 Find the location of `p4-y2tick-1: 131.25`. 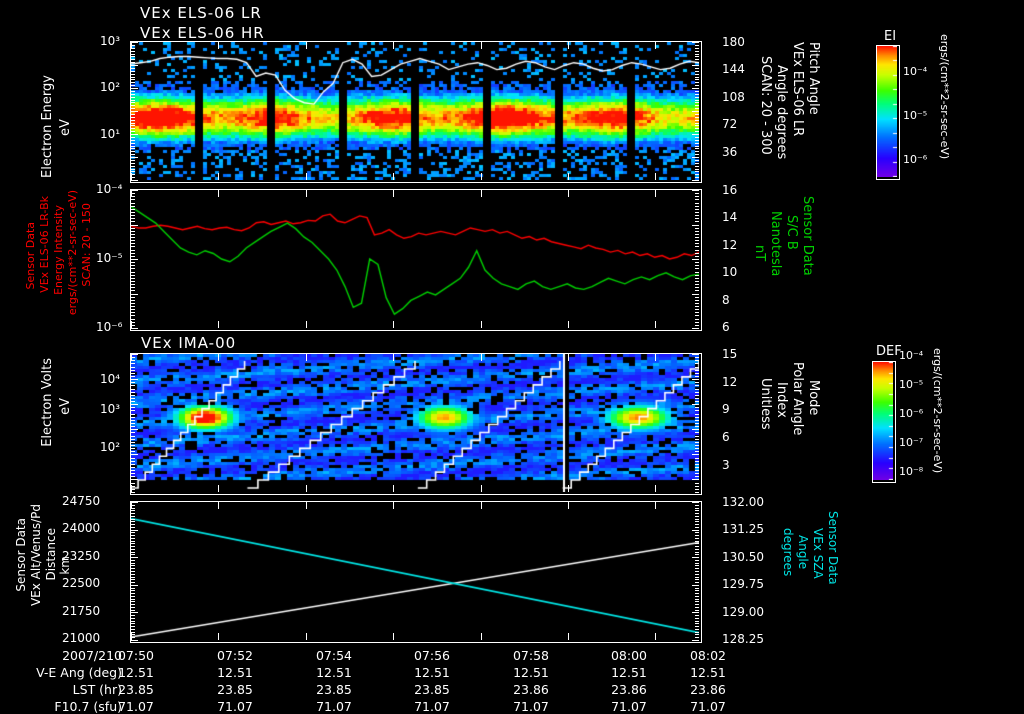

p4-y2tick-1: 131.25 is located at coordinates (743, 529).